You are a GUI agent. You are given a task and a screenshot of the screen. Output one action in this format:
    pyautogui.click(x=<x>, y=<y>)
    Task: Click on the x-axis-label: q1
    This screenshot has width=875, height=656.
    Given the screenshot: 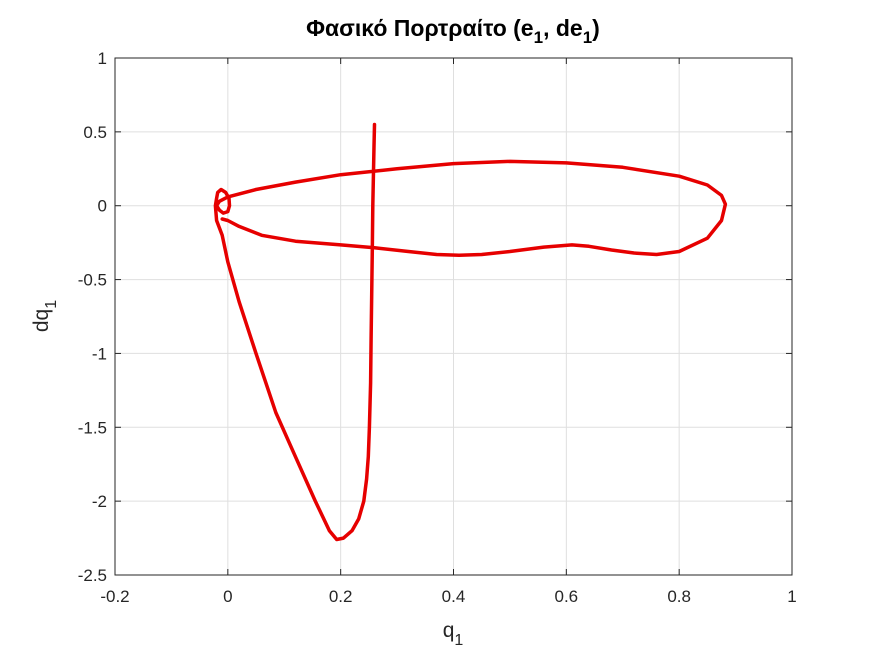 What is the action you would take?
    pyautogui.click(x=453, y=634)
    